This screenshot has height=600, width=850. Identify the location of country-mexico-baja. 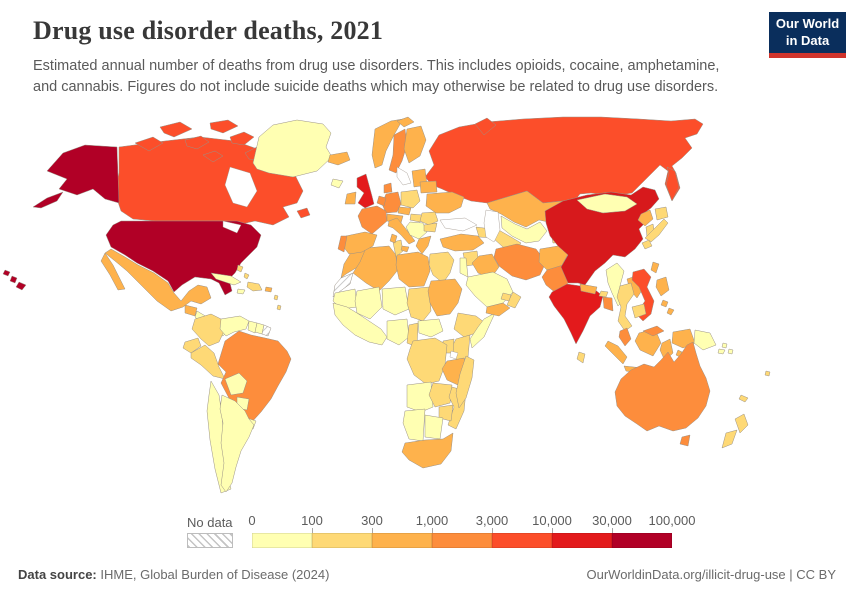
(113, 271).